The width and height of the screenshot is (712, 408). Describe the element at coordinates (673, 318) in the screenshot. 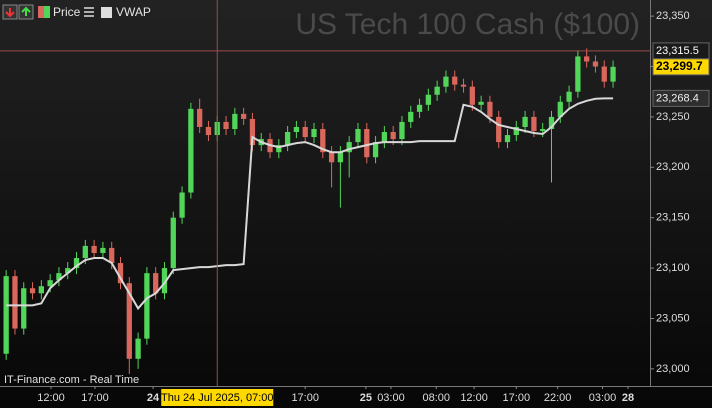

I see `y-tick-label: 23,050` at that location.